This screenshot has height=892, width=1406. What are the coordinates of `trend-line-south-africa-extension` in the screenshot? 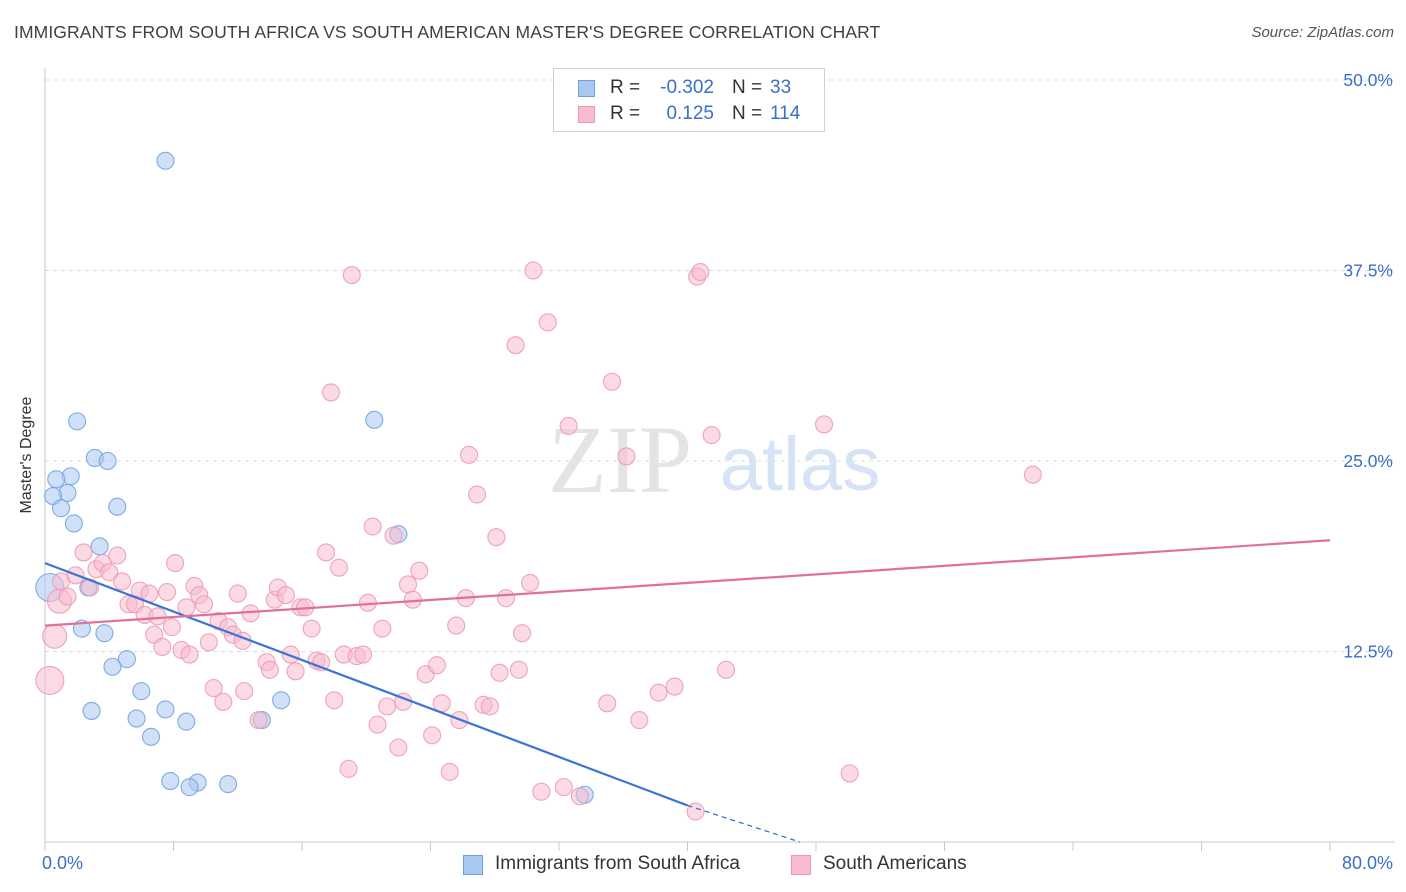 It's located at (744, 823).